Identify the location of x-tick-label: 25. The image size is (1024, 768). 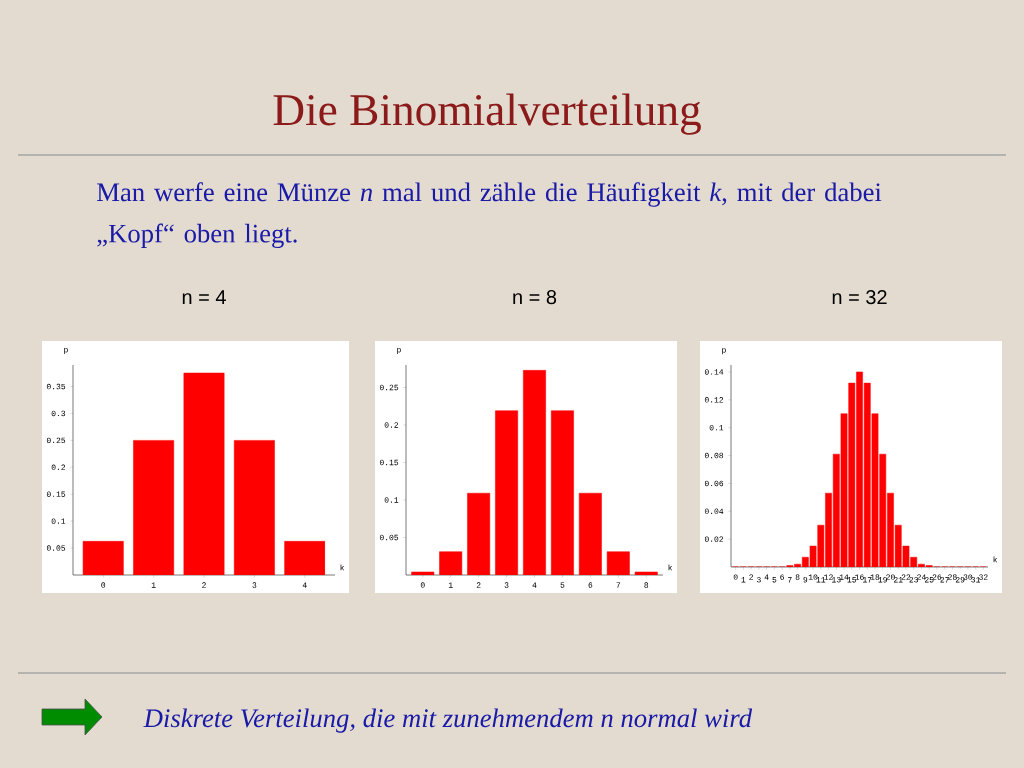
(929, 580).